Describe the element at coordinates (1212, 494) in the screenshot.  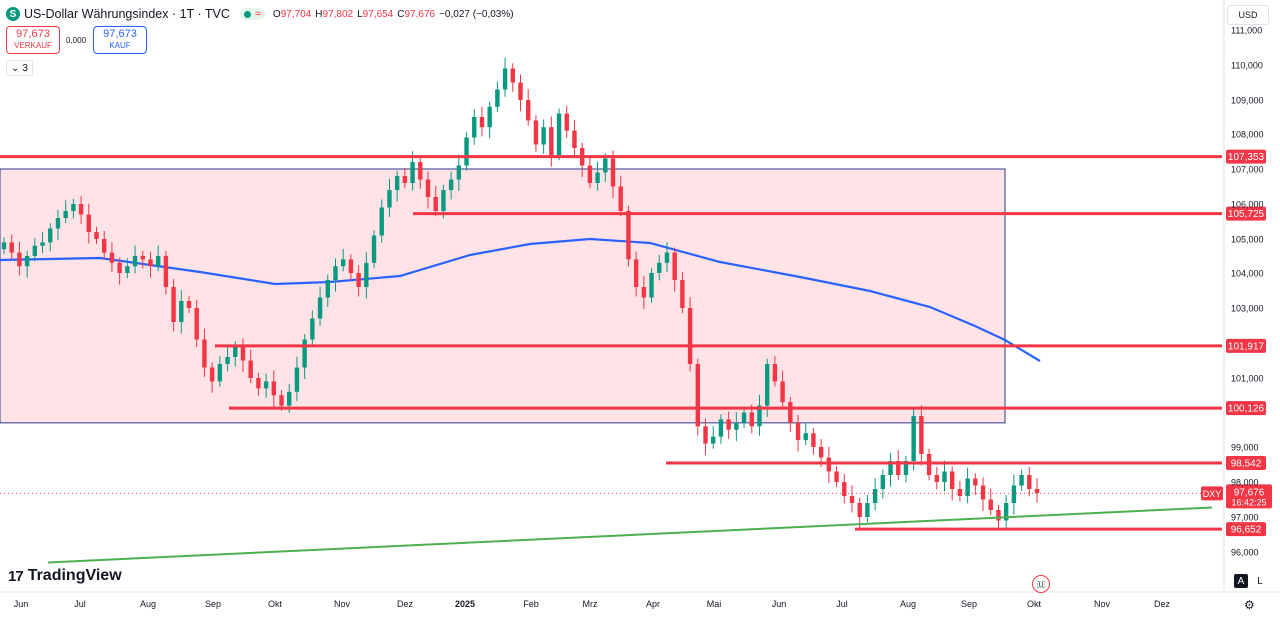
I see `symbol-tag-label: DXY` at that location.